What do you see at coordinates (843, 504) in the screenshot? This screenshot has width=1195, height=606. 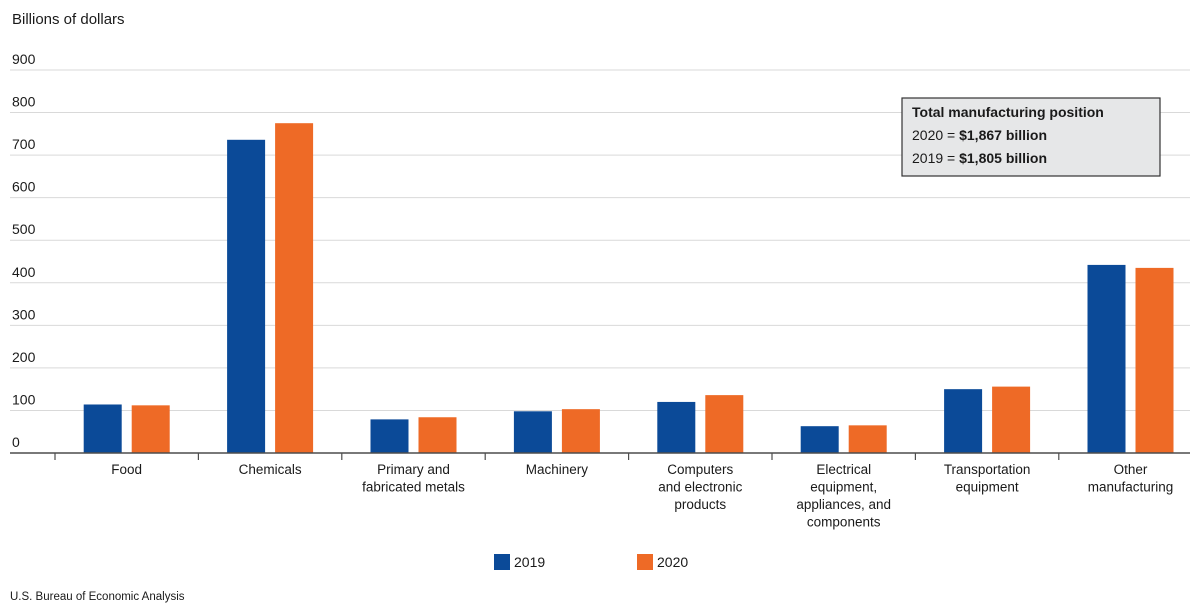 I see `x-tick-label-line: appliances, and` at bounding box center [843, 504].